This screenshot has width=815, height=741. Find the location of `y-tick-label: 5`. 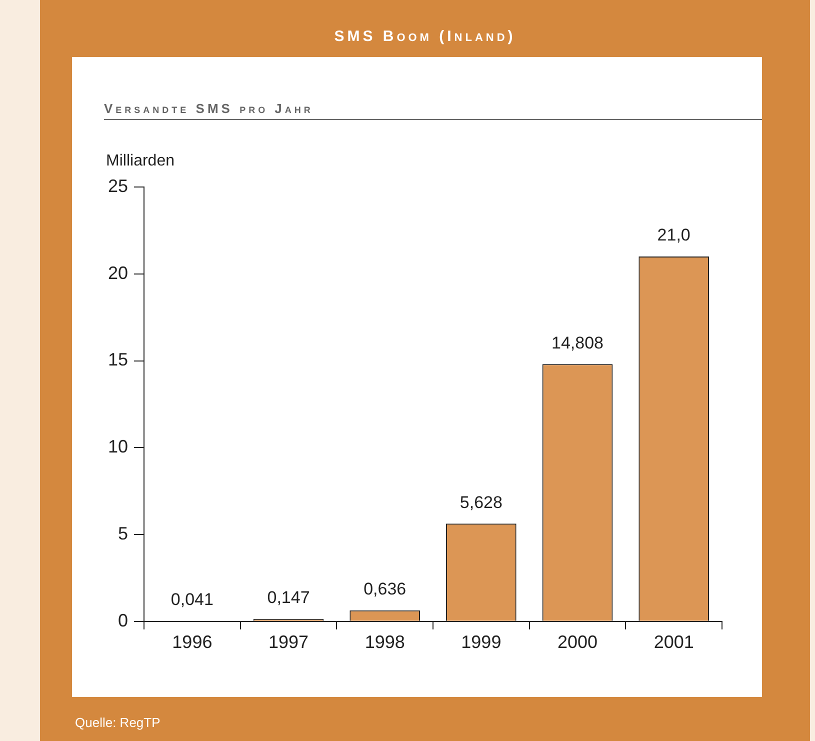

y-tick-label: 5 is located at coordinates (123, 533).